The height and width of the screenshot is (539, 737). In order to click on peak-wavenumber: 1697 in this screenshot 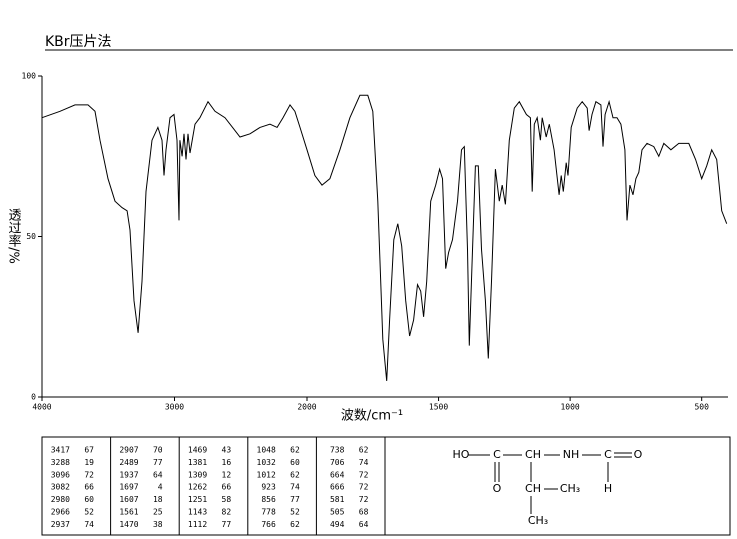, I will do `click(128, 487)`.